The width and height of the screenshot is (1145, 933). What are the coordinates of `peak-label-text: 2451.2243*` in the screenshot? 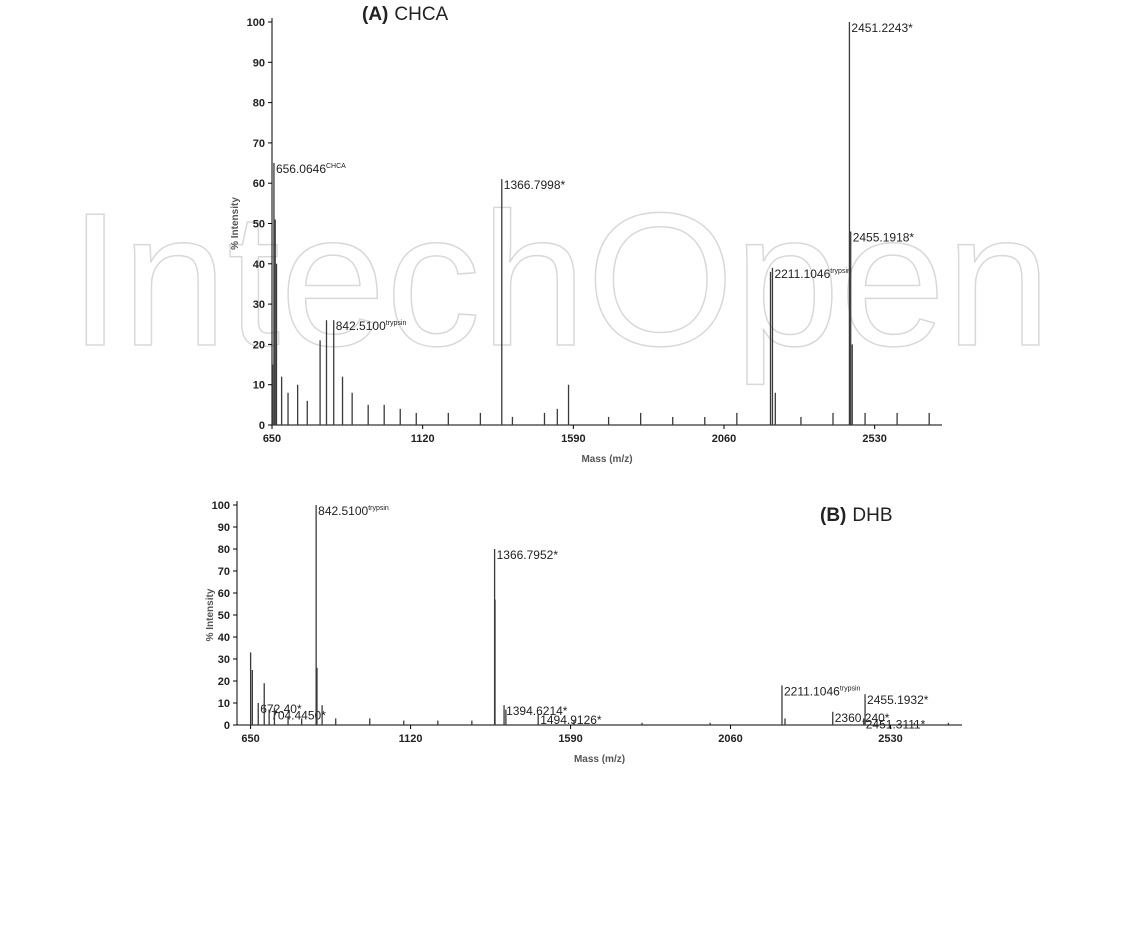 It's located at (882, 28).